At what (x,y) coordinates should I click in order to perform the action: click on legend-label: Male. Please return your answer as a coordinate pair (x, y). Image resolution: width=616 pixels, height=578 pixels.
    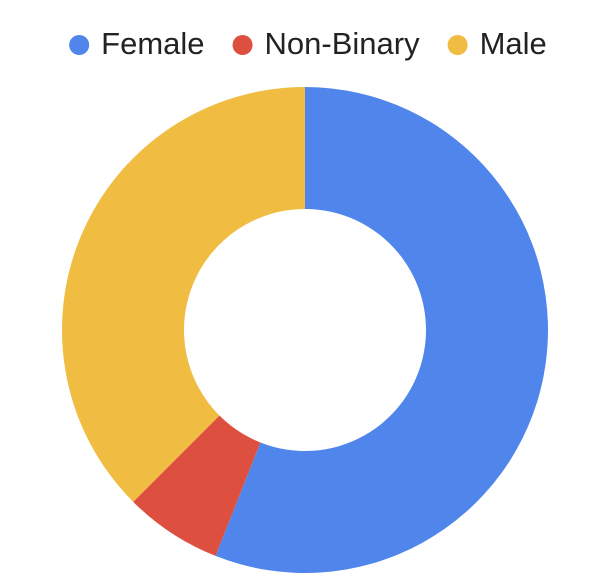
    Looking at the image, I should click on (513, 43).